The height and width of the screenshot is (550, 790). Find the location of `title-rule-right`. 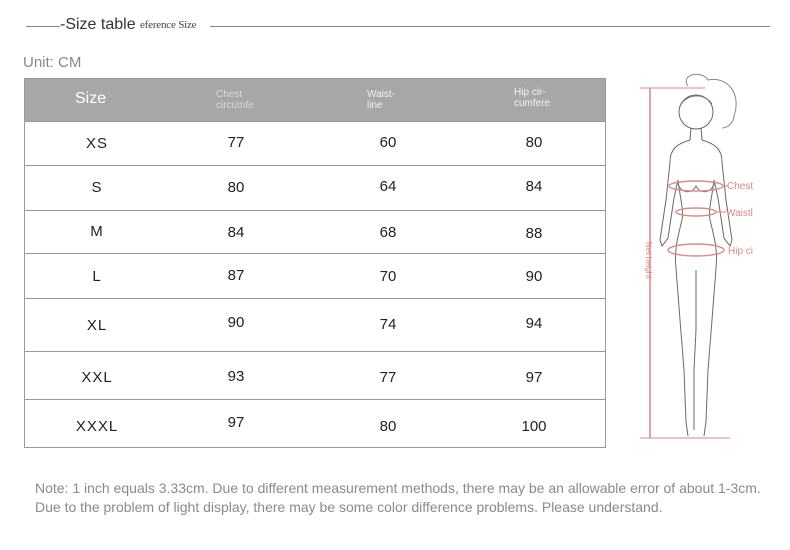

title-rule-right is located at coordinates (490, 26).